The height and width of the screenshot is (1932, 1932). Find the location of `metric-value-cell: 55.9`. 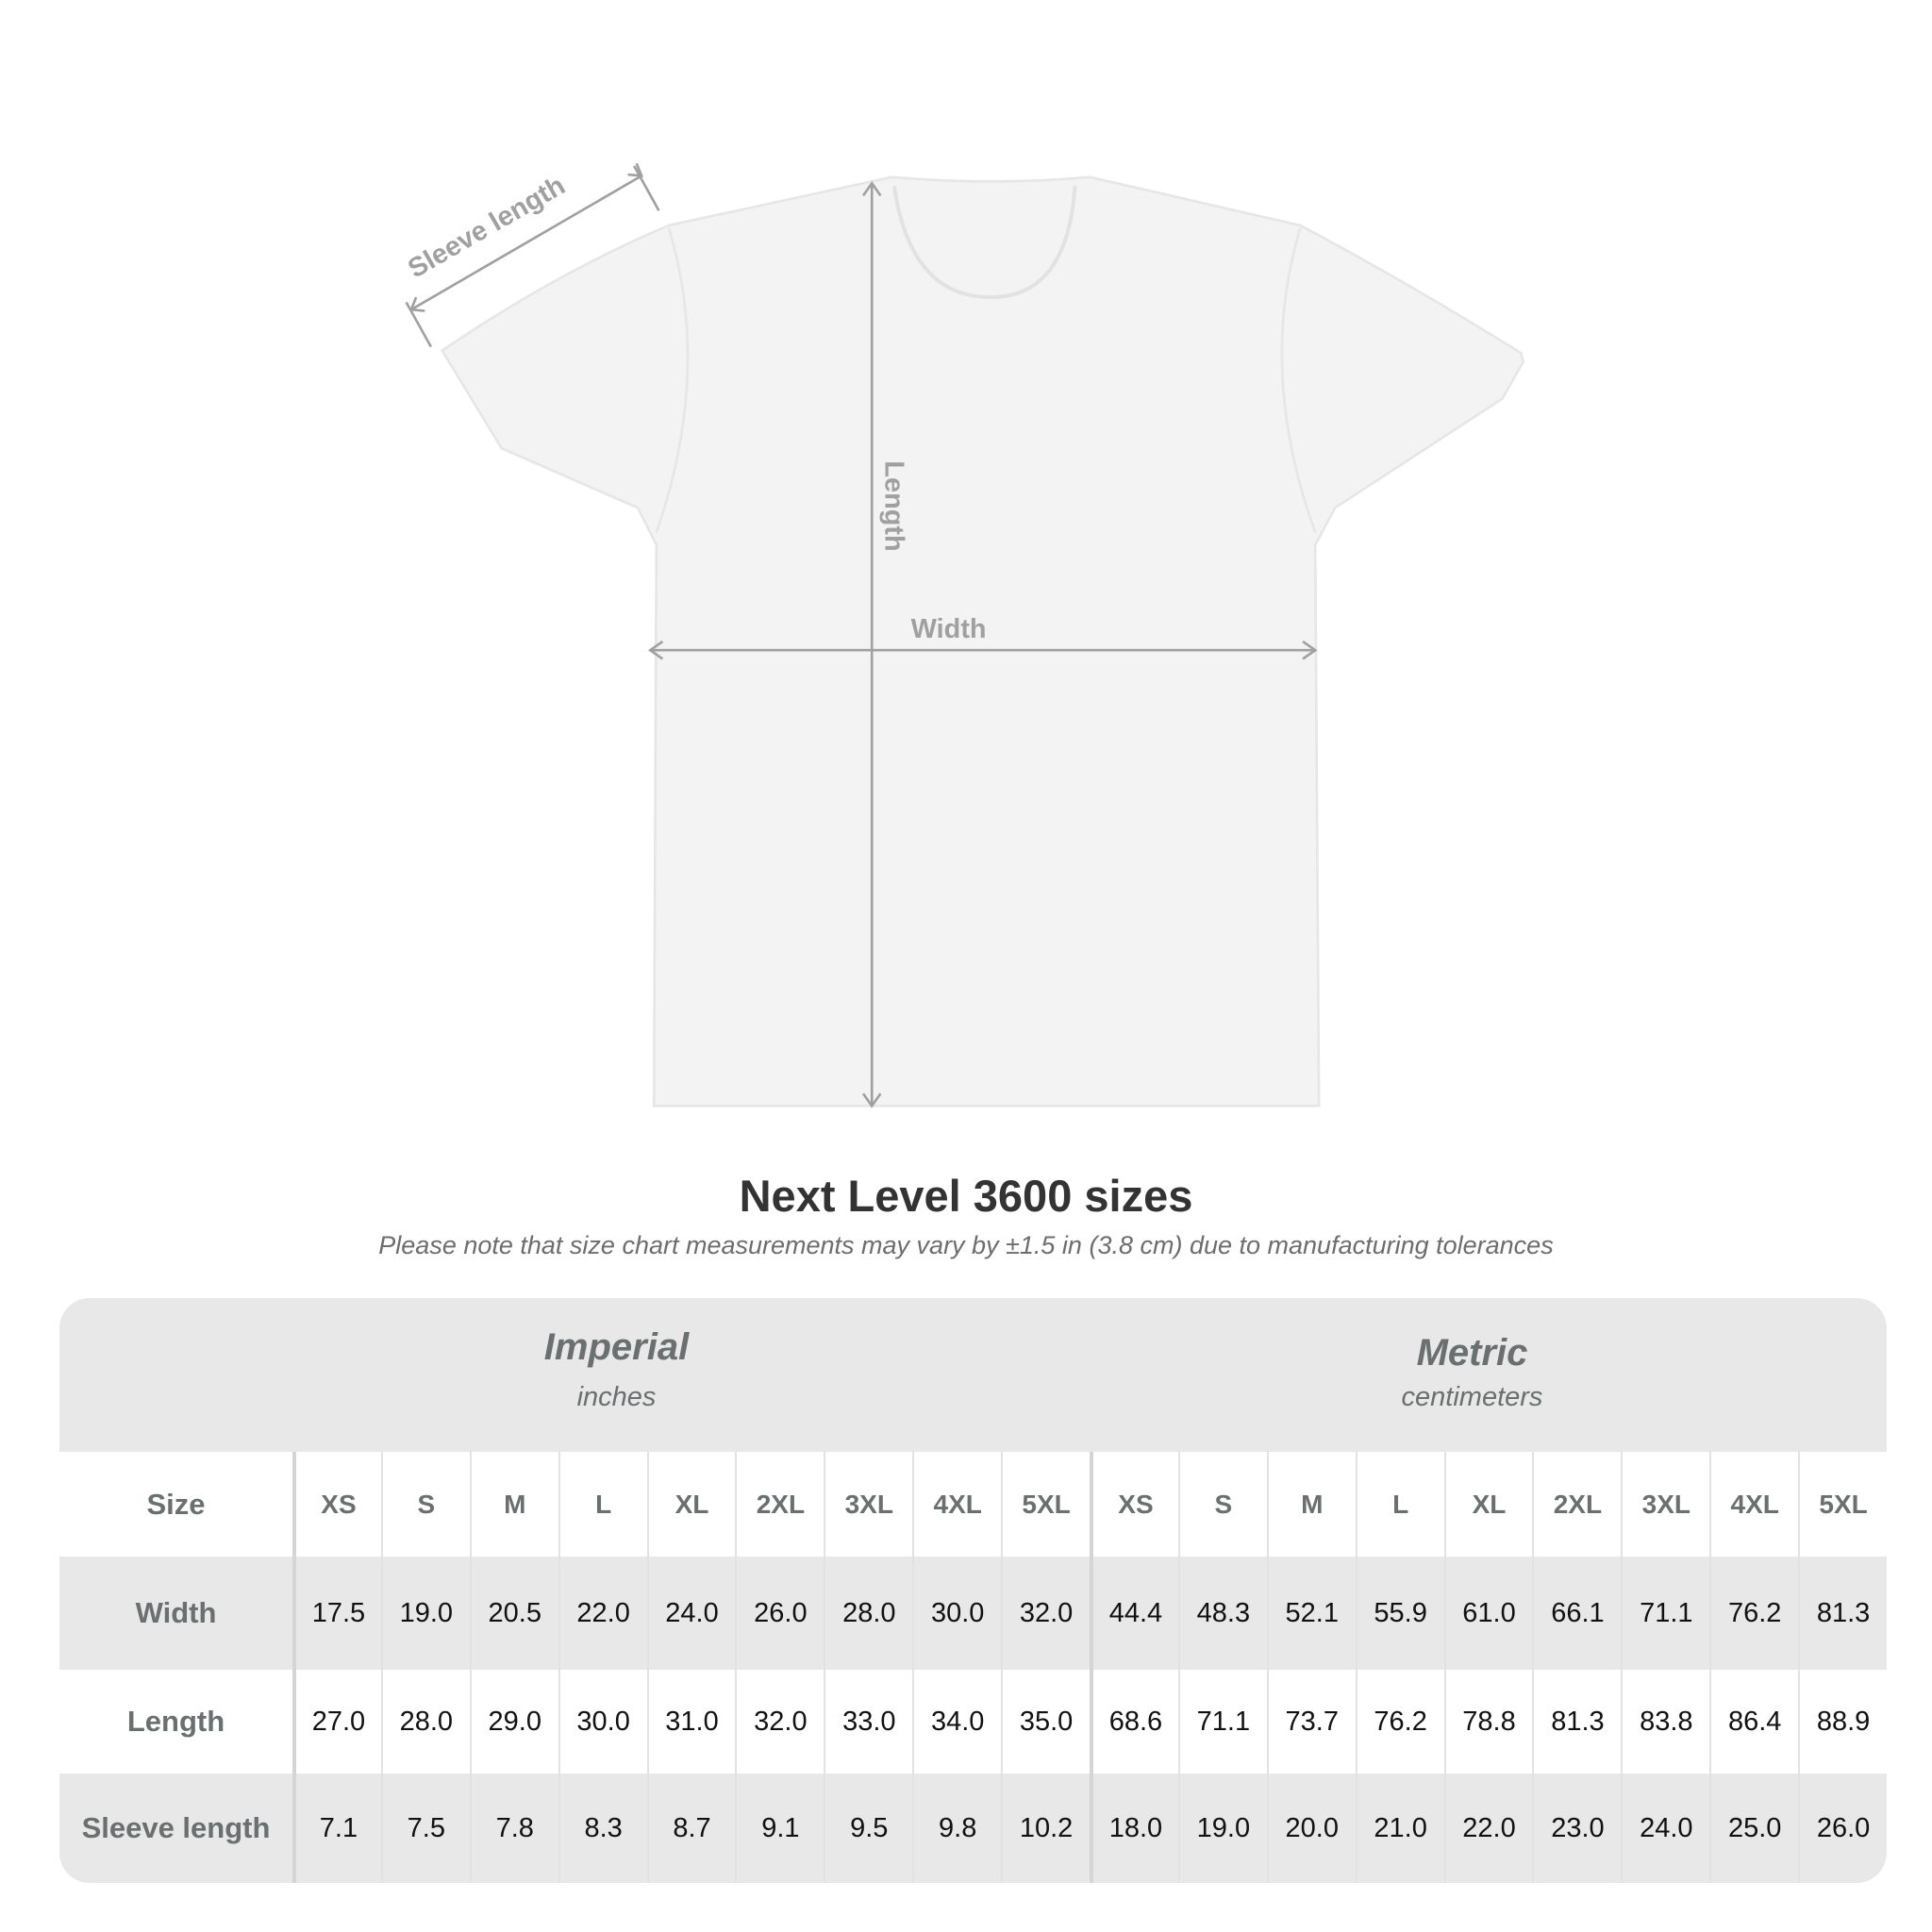

metric-value-cell: 55.9 is located at coordinates (1400, 1613).